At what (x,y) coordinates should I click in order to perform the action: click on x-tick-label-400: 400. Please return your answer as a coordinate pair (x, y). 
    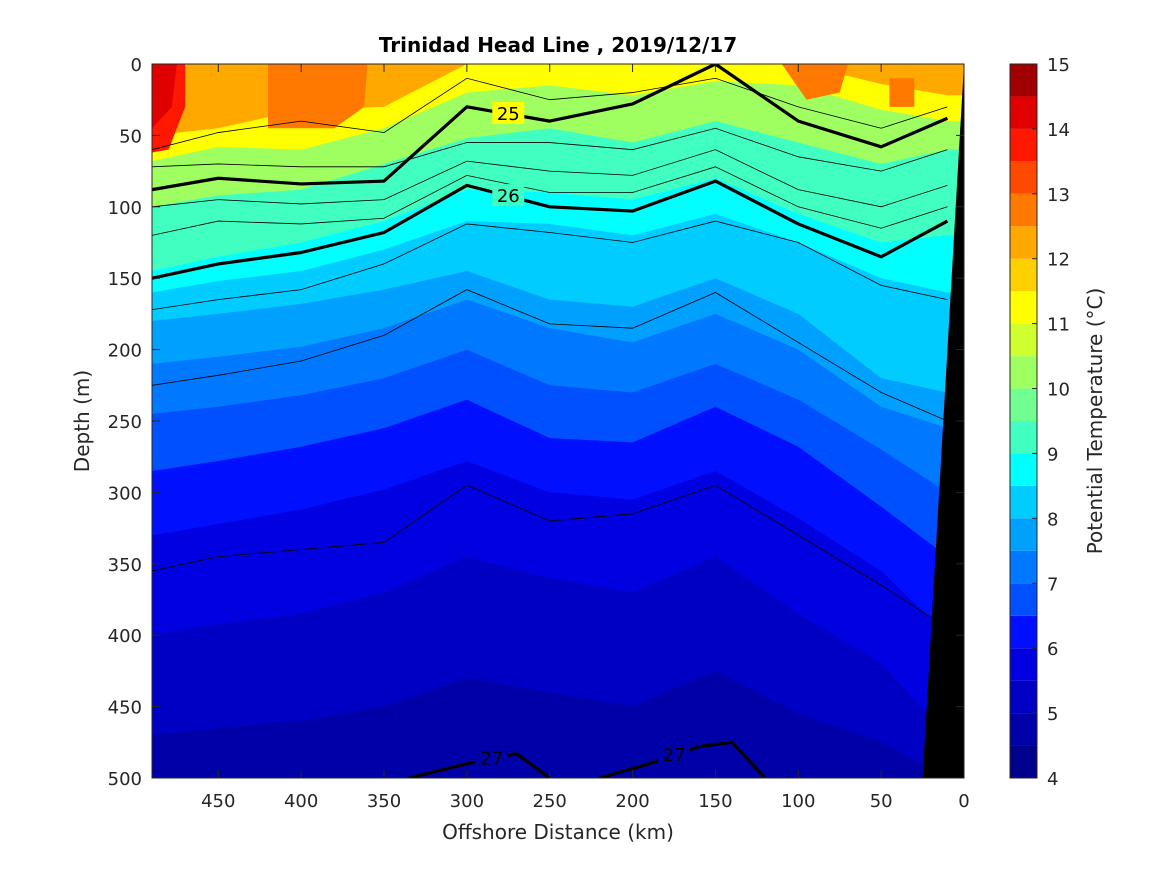
    Looking at the image, I should click on (301, 801).